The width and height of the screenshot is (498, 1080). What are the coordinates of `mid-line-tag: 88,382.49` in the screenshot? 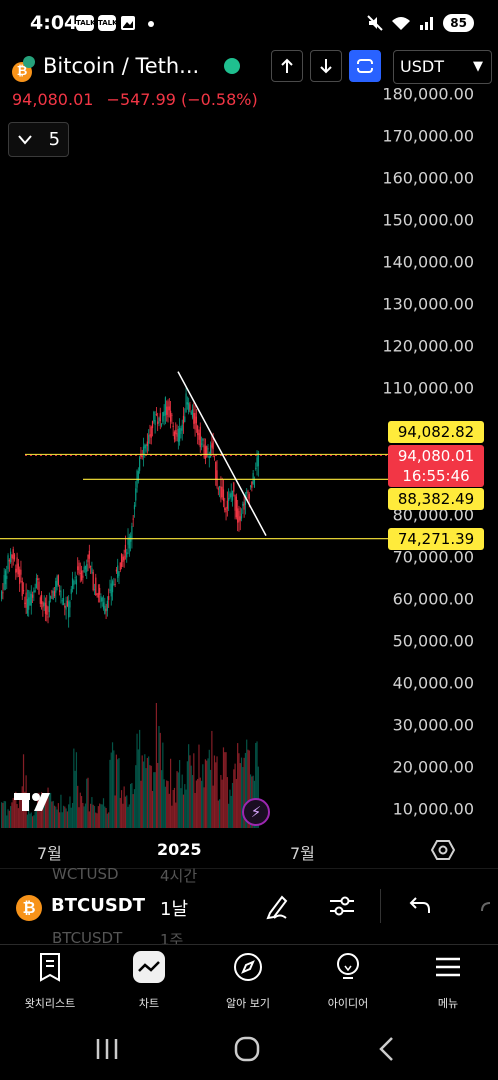 It's located at (436, 499).